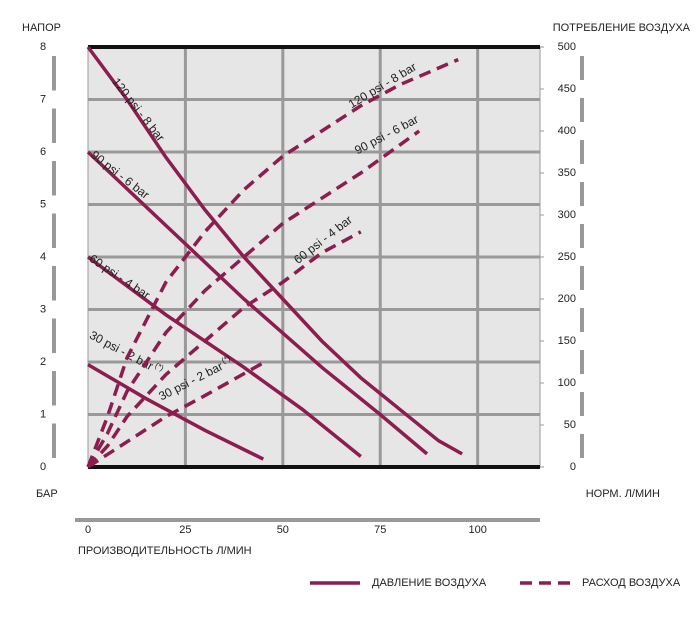 Image resolution: width=698 pixels, height=624 pixels. Describe the element at coordinates (41, 28) in the screenshot. I see `y-title: НАПОР` at that location.